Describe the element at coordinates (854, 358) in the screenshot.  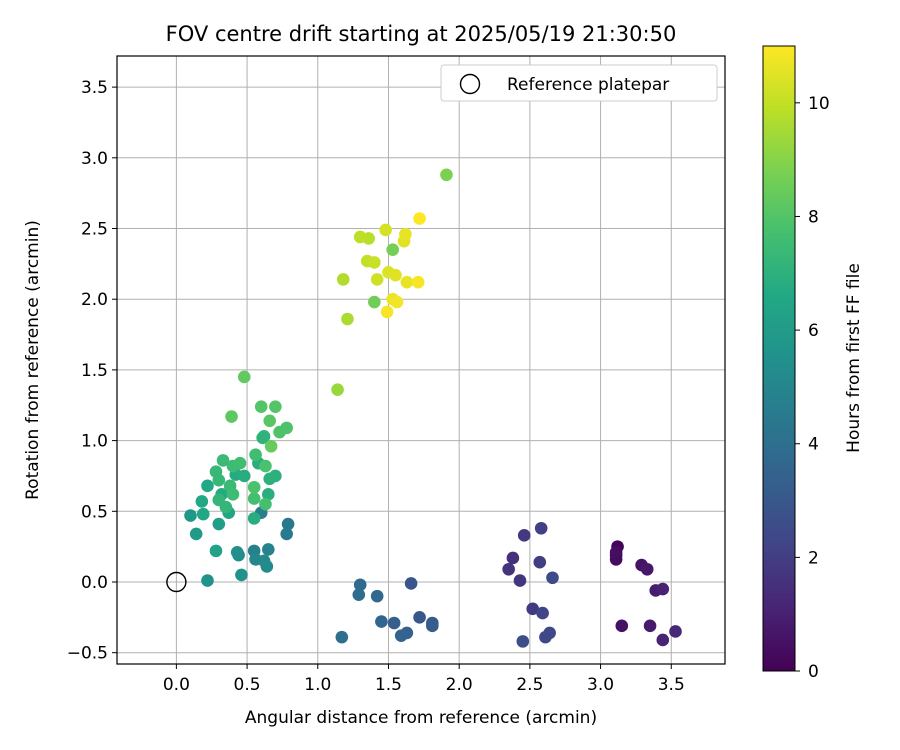
I see `colorbar-label: Hours from first FF file` at that location.